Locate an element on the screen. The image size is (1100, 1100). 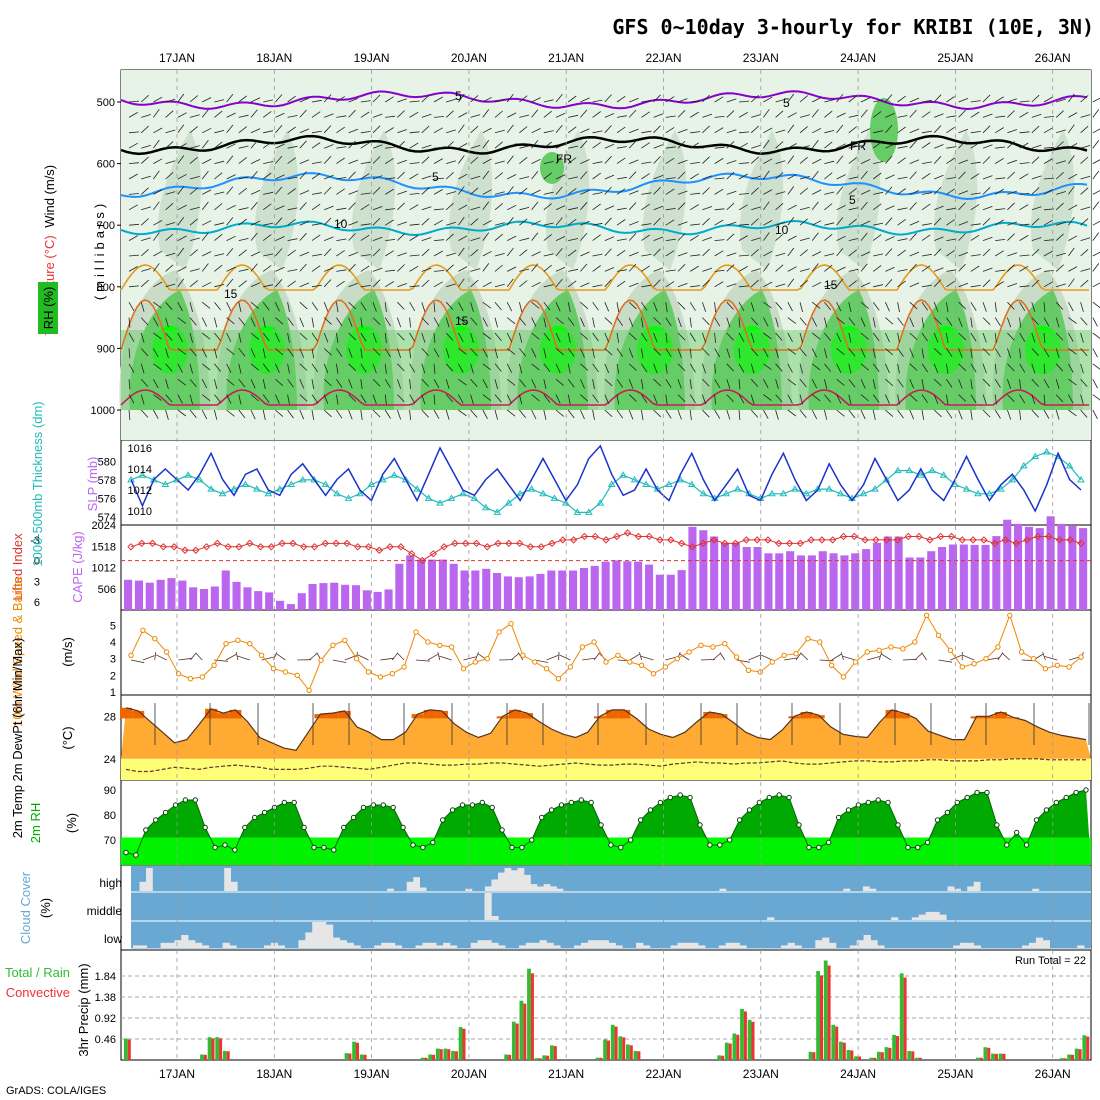
date-label-bottom: 22JAN is located at coordinates (663, 1074).